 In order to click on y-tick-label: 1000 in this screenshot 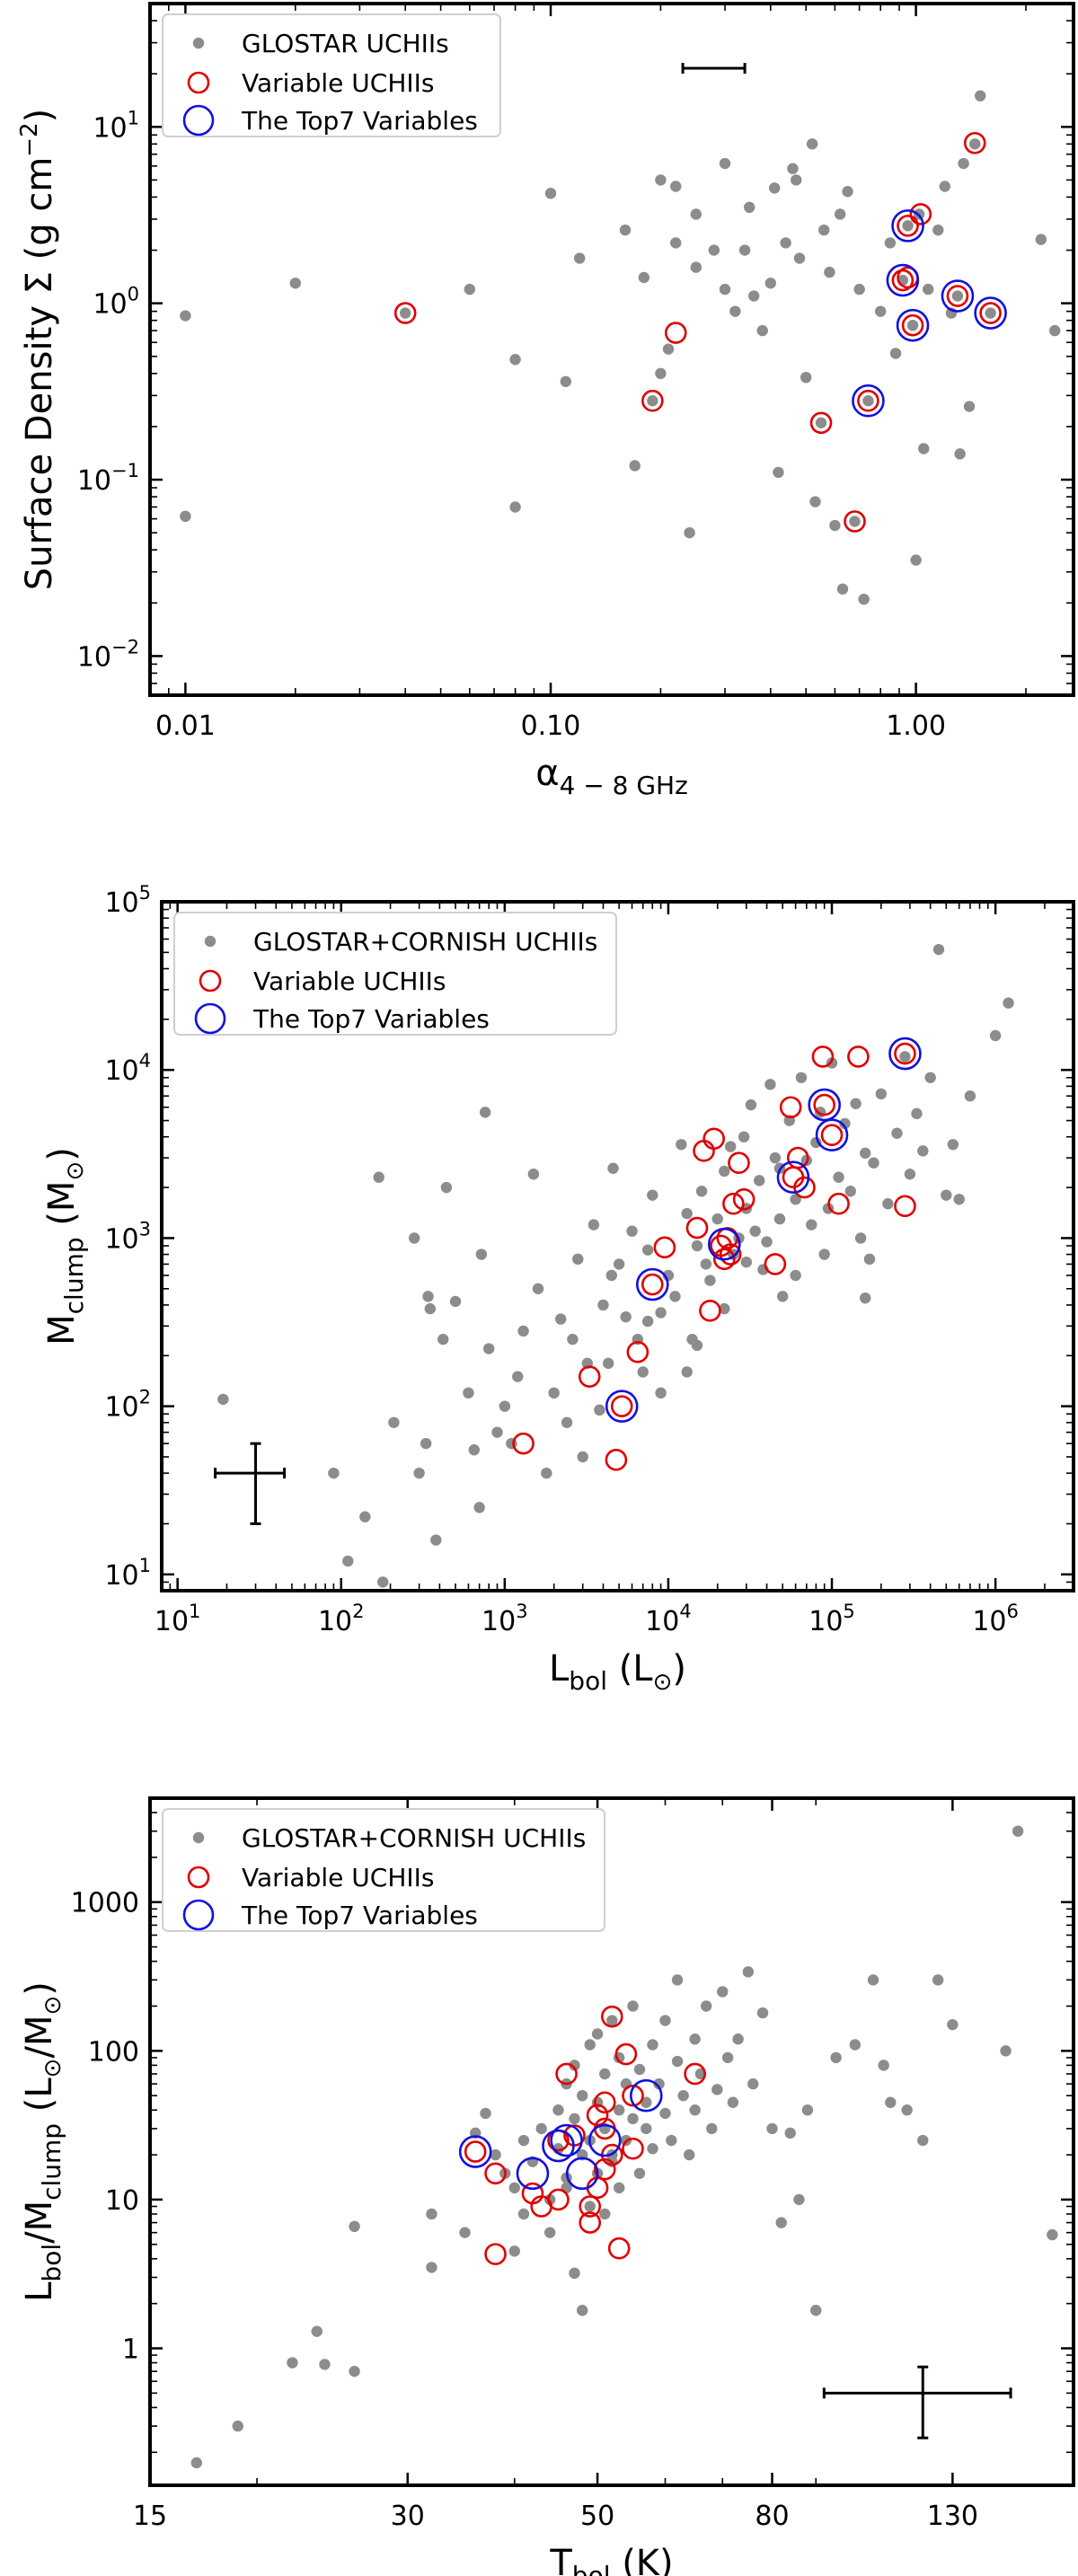, I will do `click(105, 1903)`.